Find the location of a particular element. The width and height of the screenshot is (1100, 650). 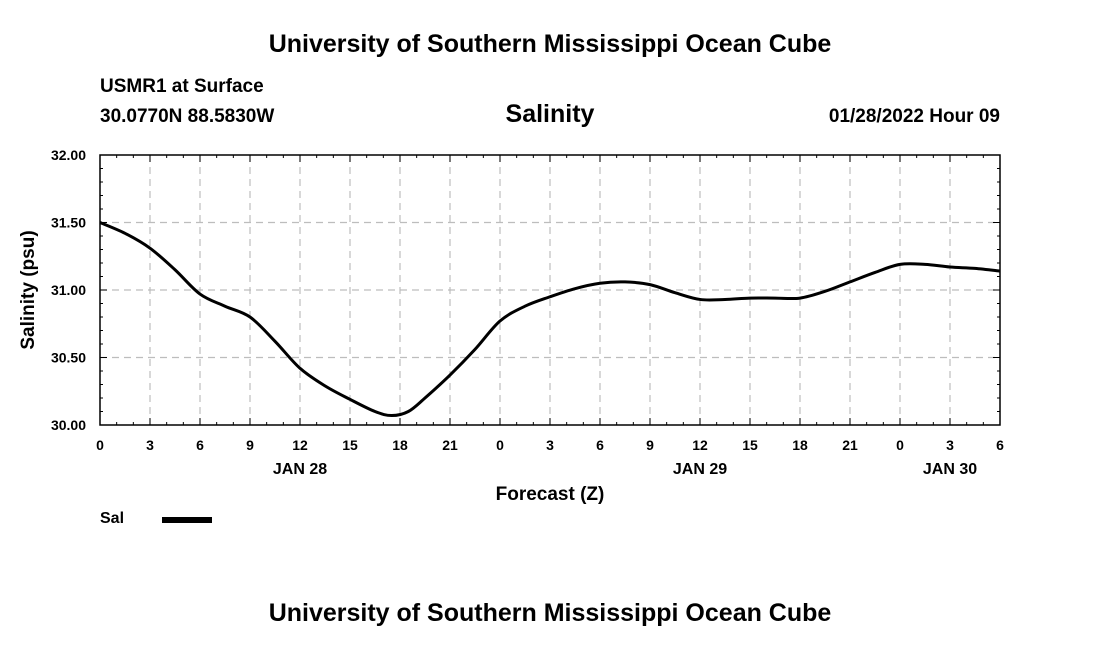

y-axis-label: Salinity (psu) is located at coordinates (28, 289).